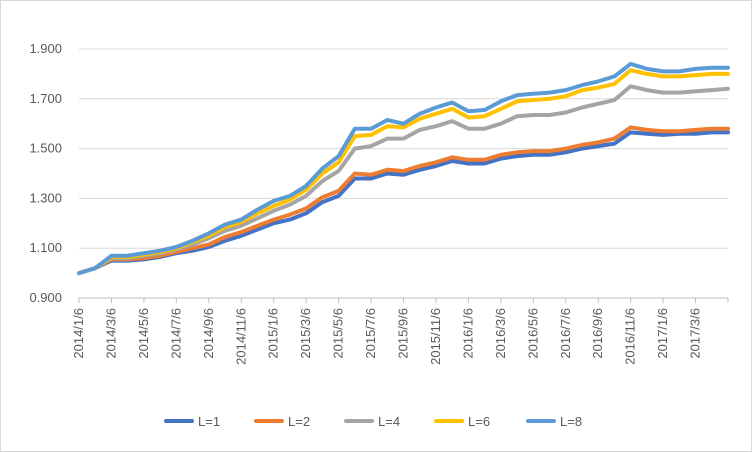 This screenshot has height=453, width=752. I want to click on x-tick-label: 2016/3/6, so click(500, 333).